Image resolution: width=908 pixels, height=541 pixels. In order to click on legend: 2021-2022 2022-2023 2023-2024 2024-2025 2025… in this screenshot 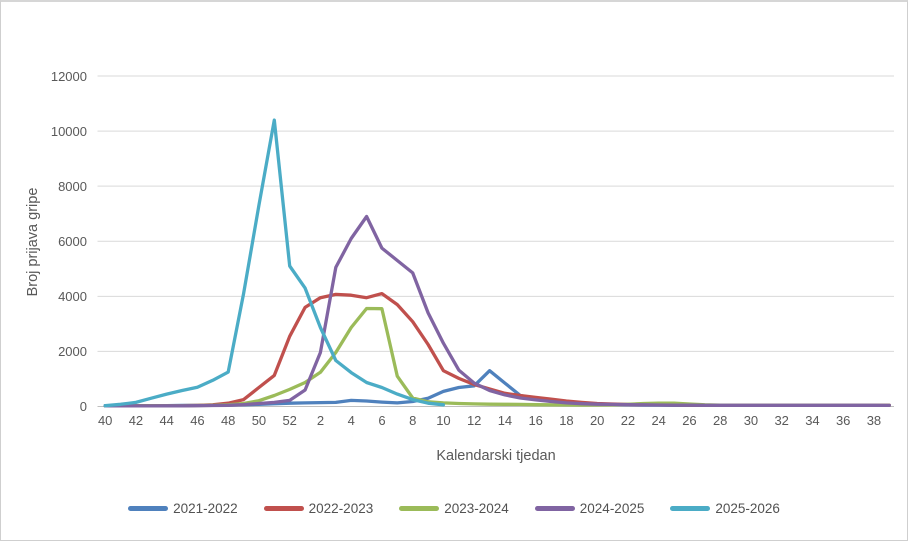, I will do `click(454, 508)`.